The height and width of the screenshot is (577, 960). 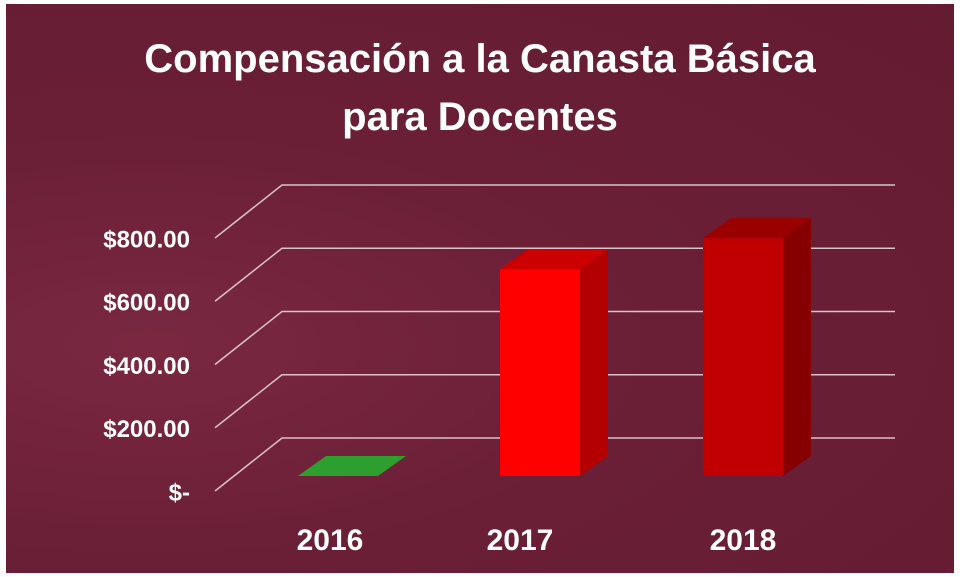 I want to click on y-tick-label: $-, so click(x=179, y=492).